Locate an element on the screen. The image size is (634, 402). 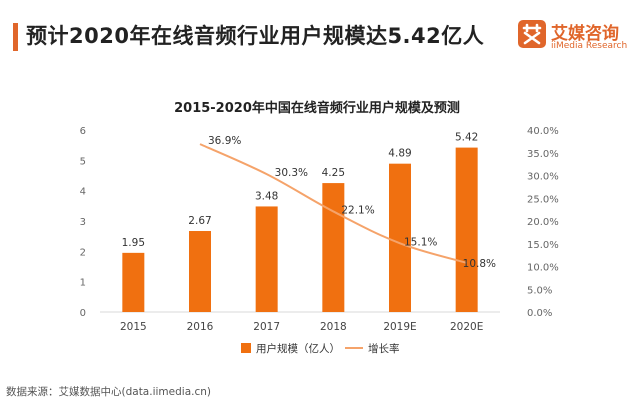
bar-value-label: 4.89 is located at coordinates (399, 154).